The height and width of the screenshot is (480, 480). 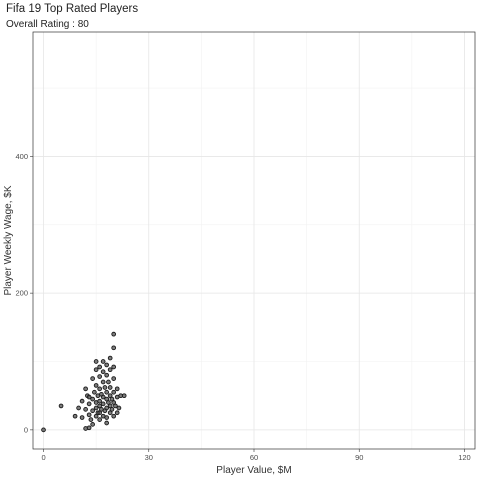 I want to click on x-axis-title: Player Value, $M, so click(x=253, y=470).